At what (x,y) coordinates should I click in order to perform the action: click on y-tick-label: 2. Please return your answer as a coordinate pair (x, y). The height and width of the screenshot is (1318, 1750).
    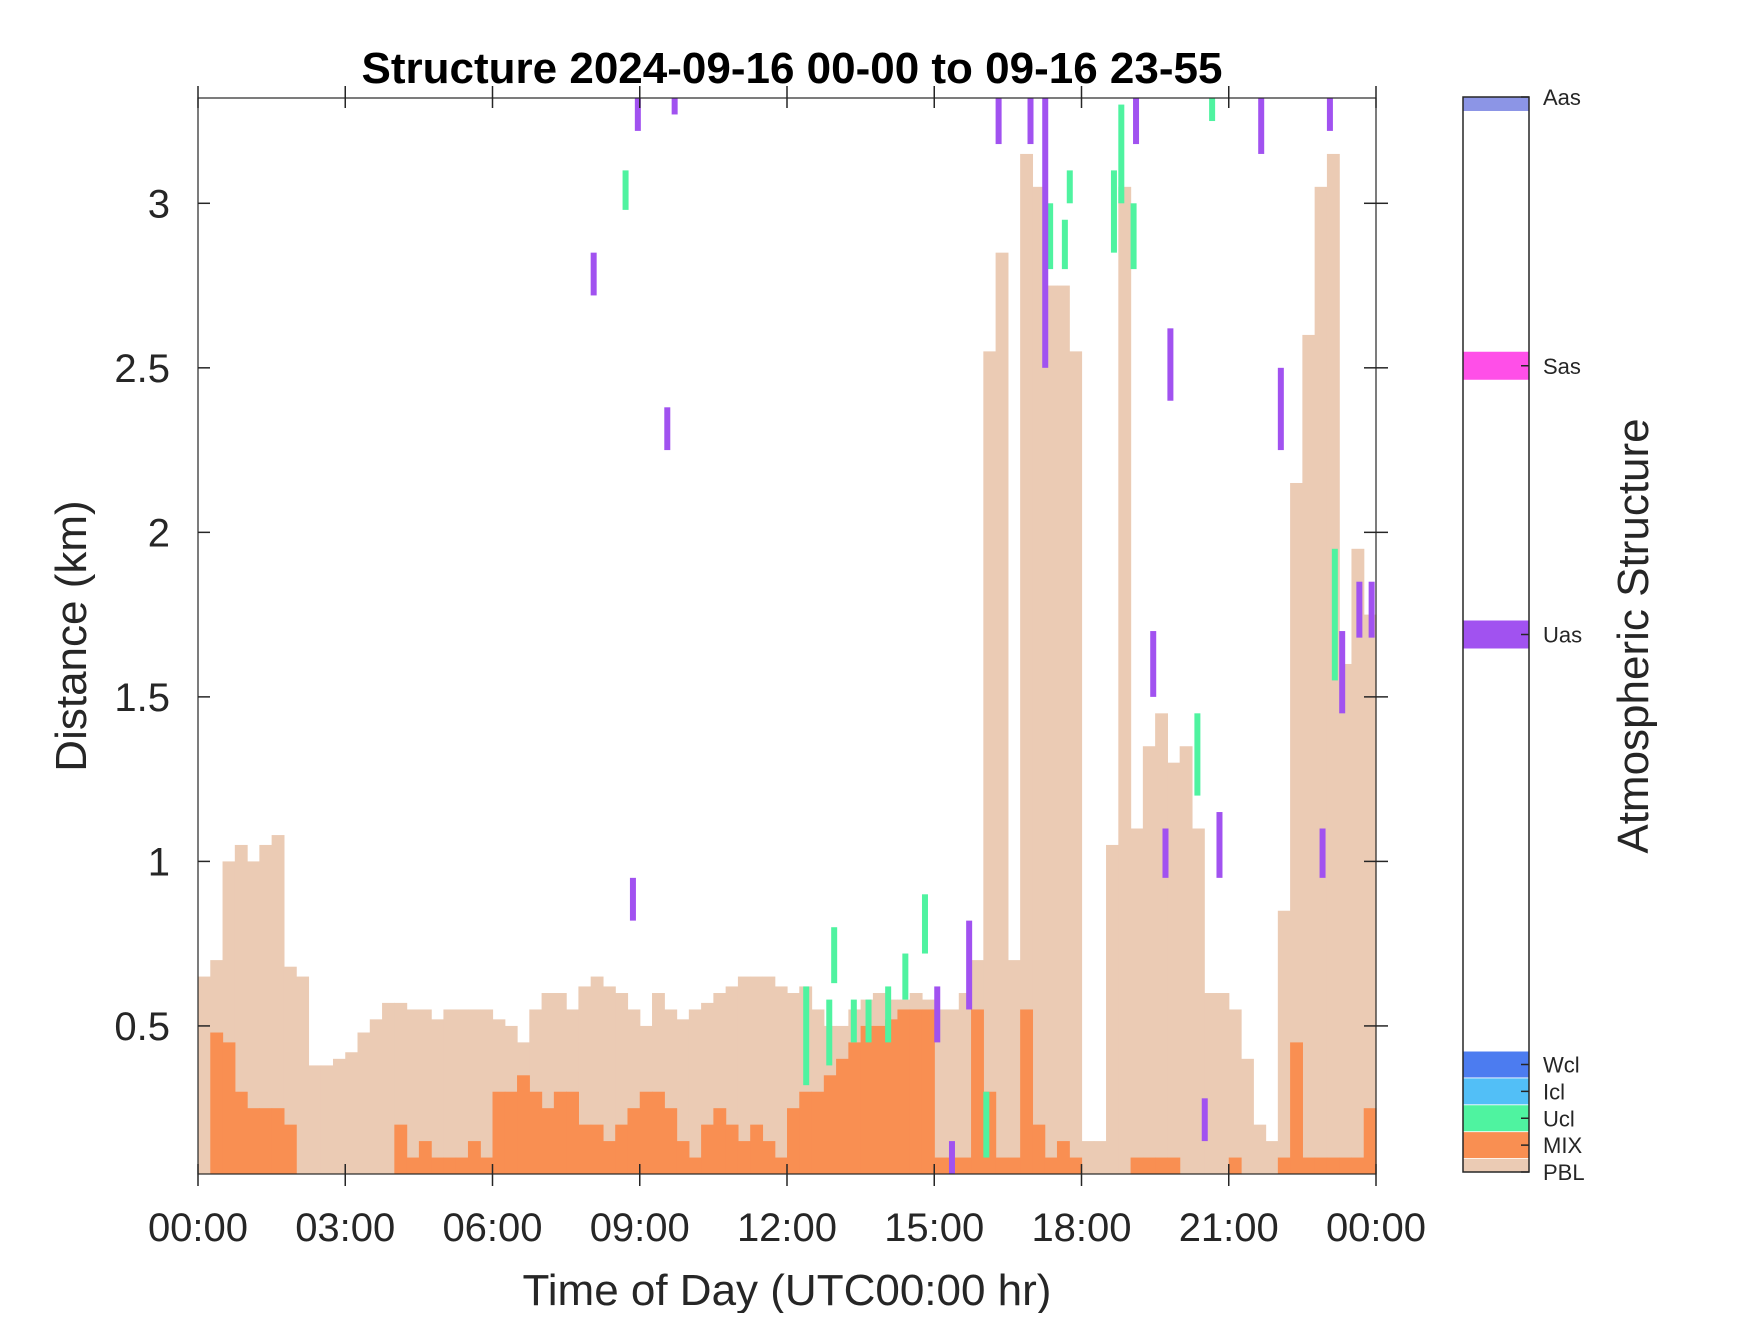
    Looking at the image, I should click on (159, 533).